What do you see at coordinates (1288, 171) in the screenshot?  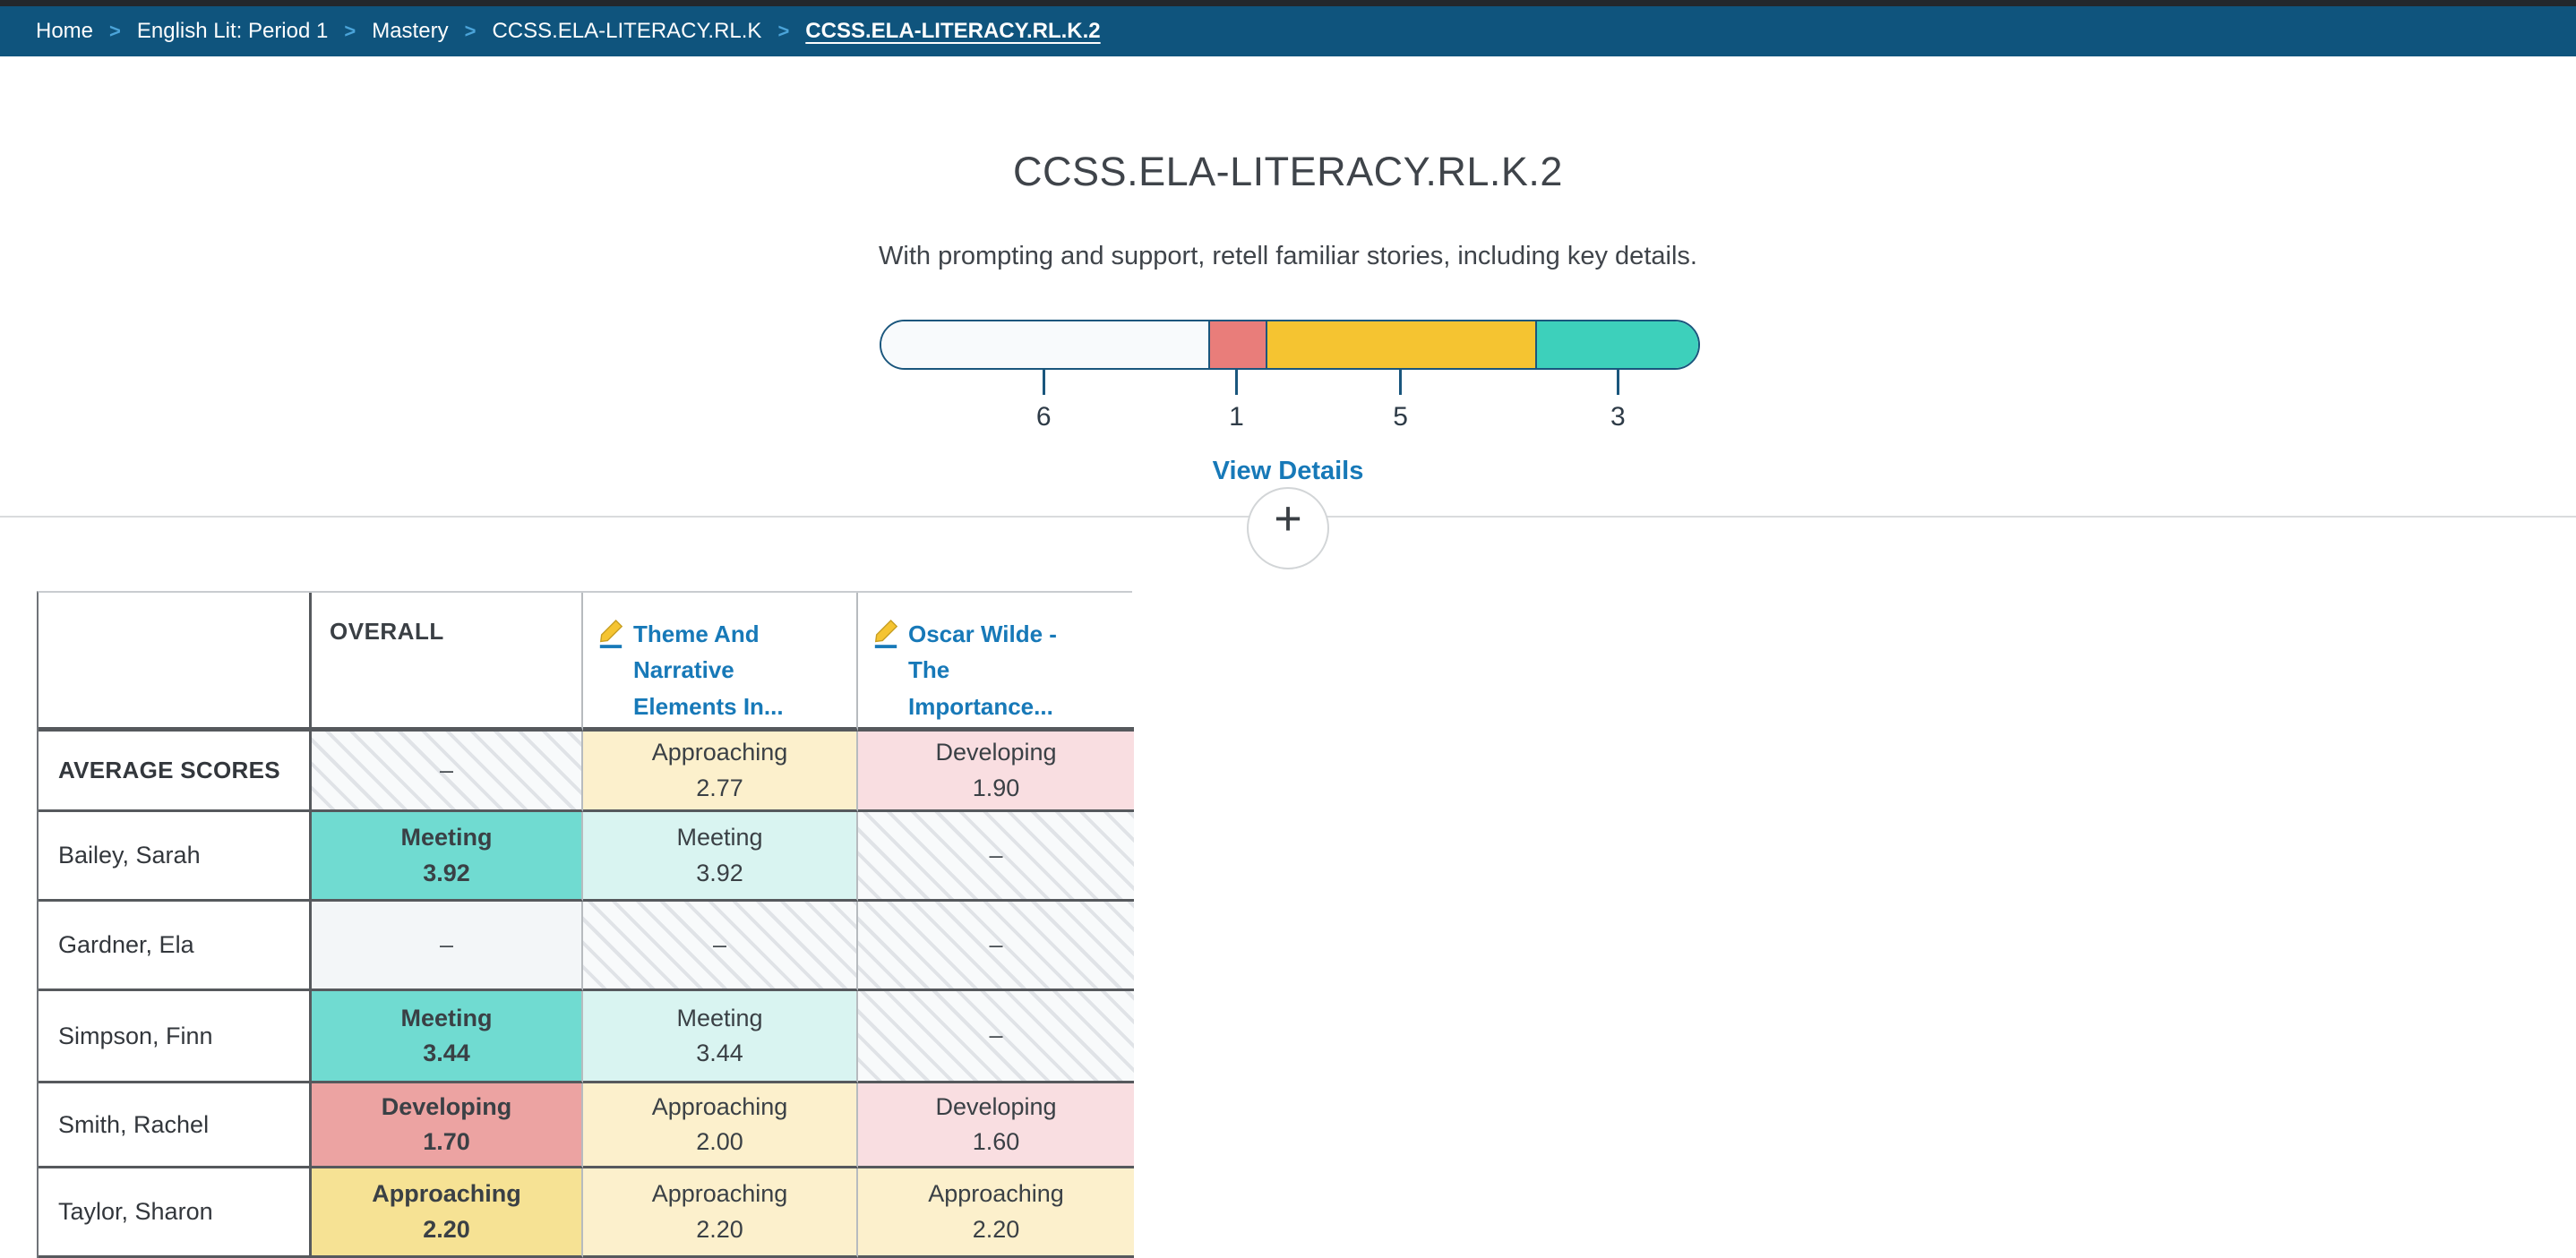 I see `page-title: CCSS.ELA-LITERACY.RL.K.2` at bounding box center [1288, 171].